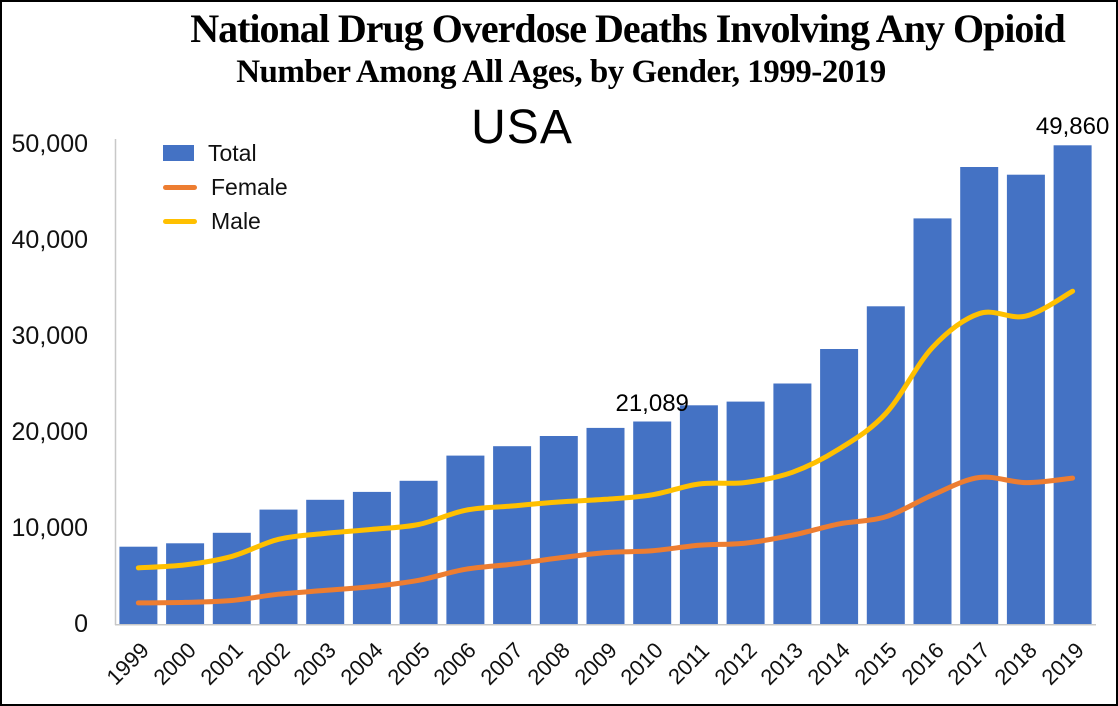 The height and width of the screenshot is (706, 1118). I want to click on region-label: USA, so click(522, 127).